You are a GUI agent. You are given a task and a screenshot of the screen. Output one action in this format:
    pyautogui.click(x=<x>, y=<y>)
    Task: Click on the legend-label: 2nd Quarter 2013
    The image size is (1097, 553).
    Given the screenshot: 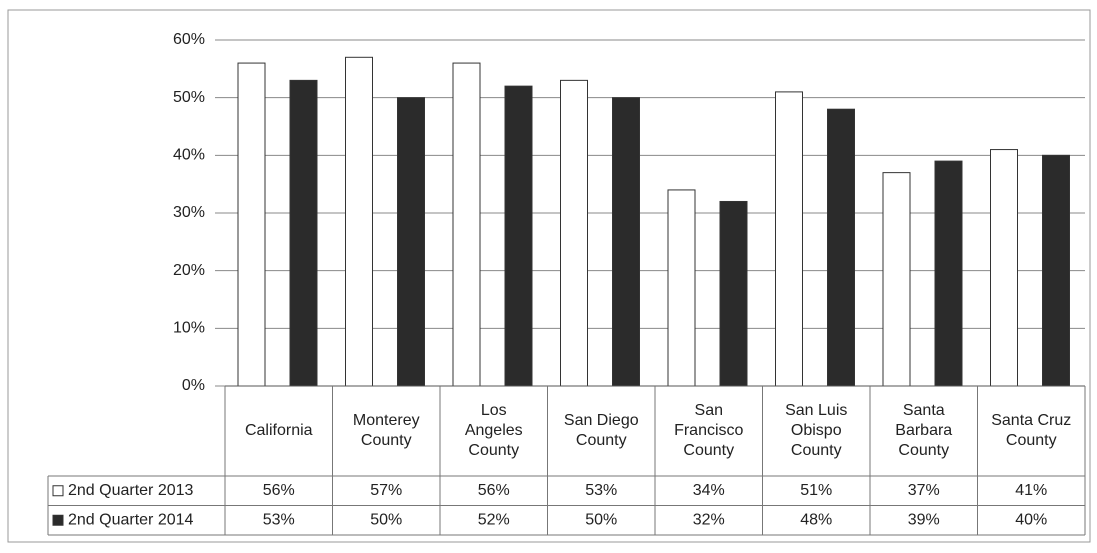 What is the action you would take?
    pyautogui.click(x=131, y=490)
    